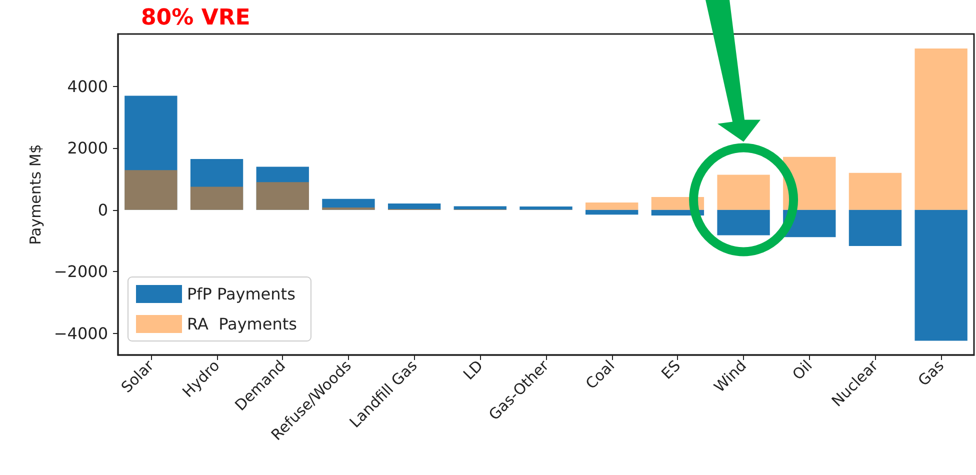  Describe the element at coordinates (87, 148) in the screenshot. I see `y-tick-label: 2000` at that location.